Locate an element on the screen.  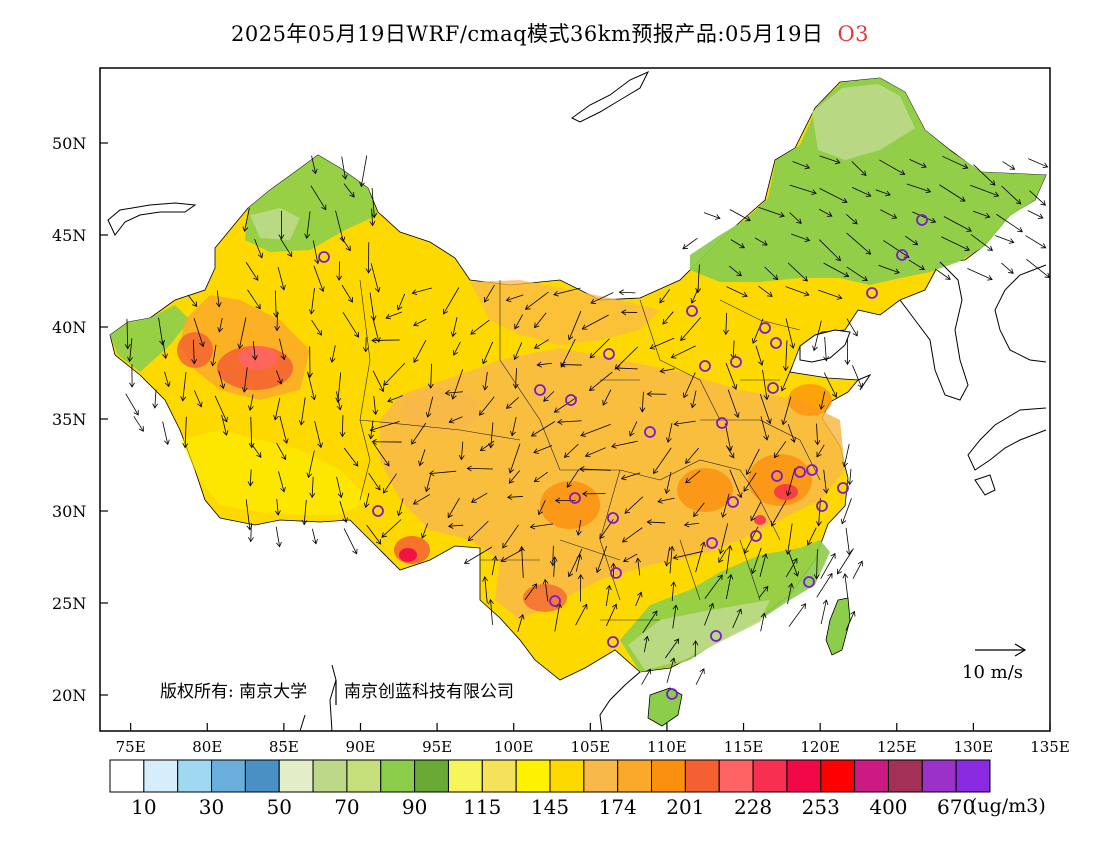
hotspot-yunnan is located at coordinates (545, 598).